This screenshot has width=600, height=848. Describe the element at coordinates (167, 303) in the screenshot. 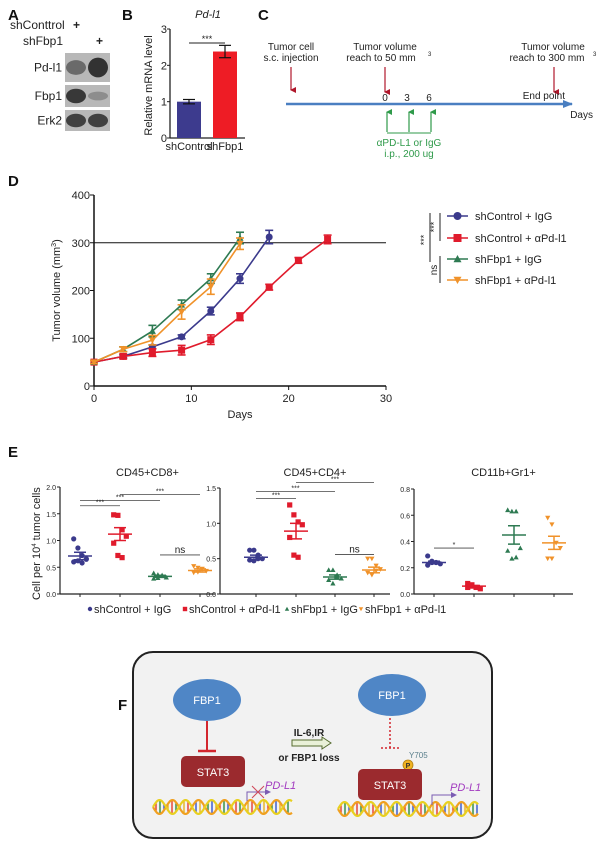

I see `chart-d-series-line` at that location.